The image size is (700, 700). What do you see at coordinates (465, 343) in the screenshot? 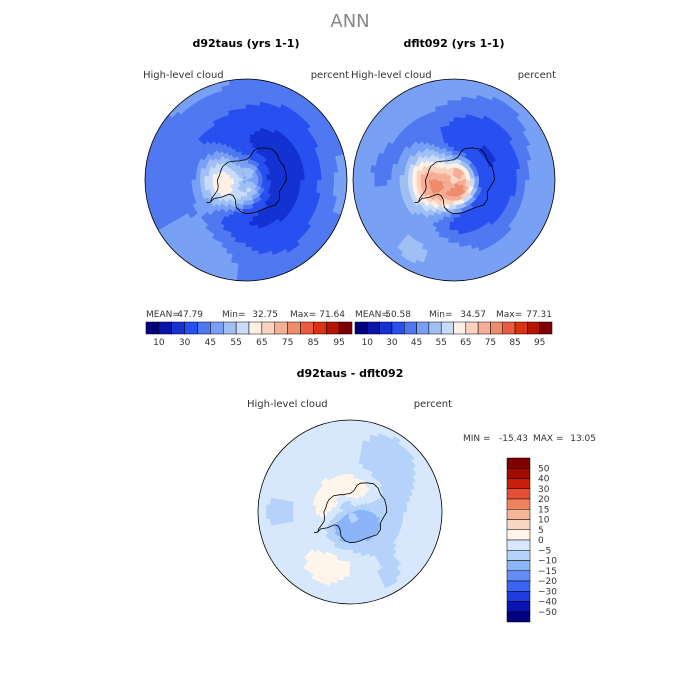
I see `colorbar-tick-label: 65` at bounding box center [465, 343].